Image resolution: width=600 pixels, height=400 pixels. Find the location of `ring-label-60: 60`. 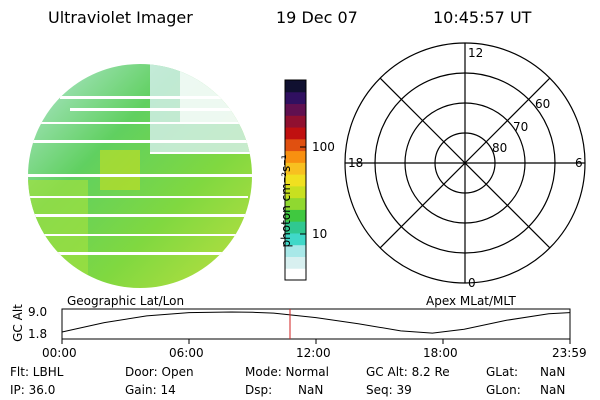

ring-label-60: 60 is located at coordinates (543, 104).